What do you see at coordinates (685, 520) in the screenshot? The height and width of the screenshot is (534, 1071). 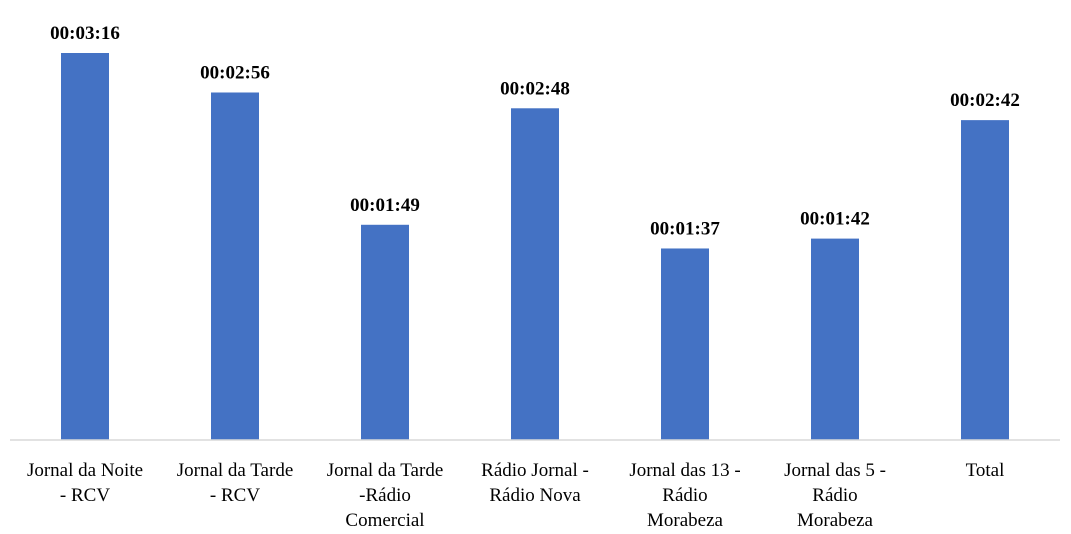 I see `category-label-4-line-2: Morabeza` at bounding box center [685, 520].